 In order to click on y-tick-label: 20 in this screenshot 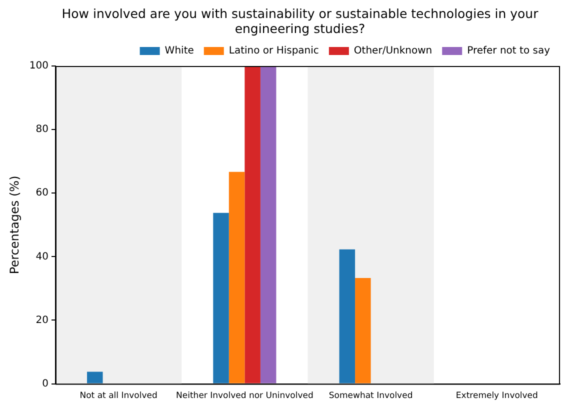, I will do `click(42, 320)`.